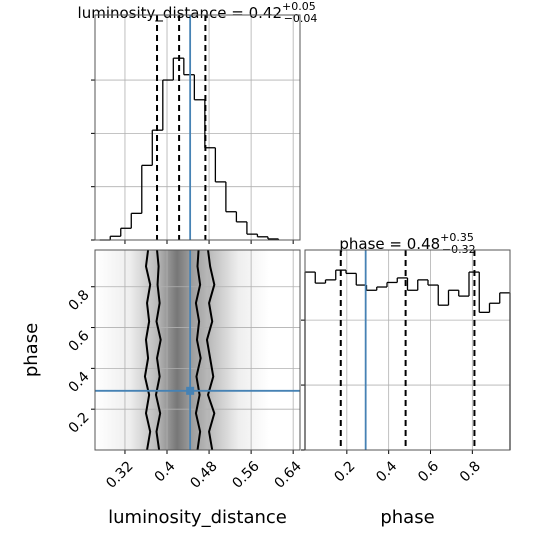  What do you see at coordinates (31, 350) in the screenshot?
I see `y-axis-label: phase` at bounding box center [31, 350].